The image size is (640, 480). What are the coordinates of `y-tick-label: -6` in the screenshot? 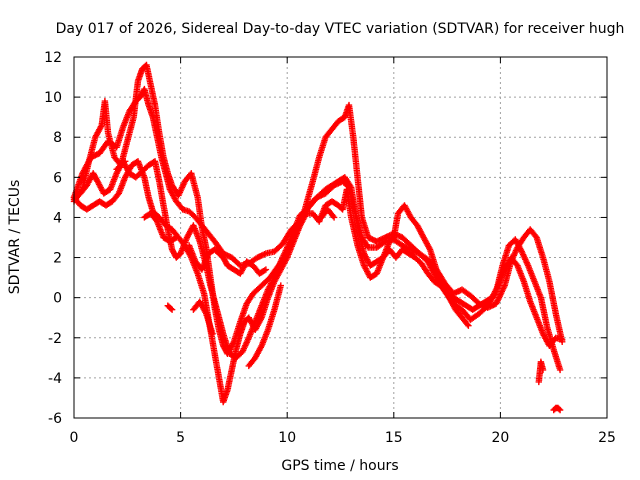 It's located at (55, 419).